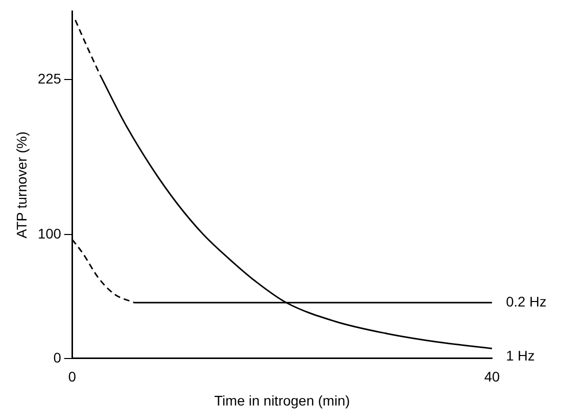 This screenshot has height=414, width=572. What do you see at coordinates (492, 376) in the screenshot?
I see `x-tick-label: 40` at bounding box center [492, 376].